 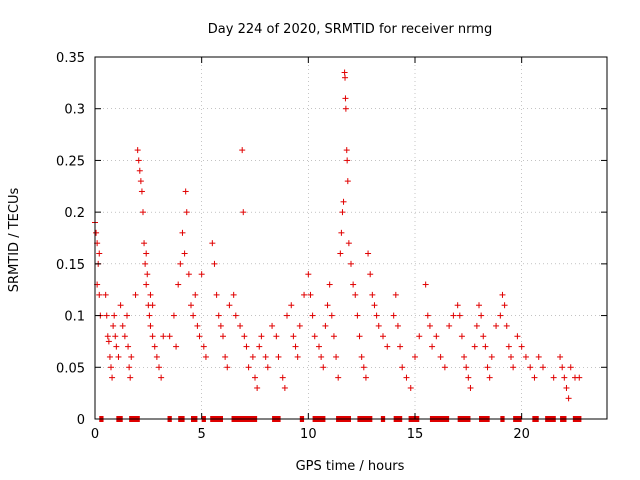 I want to click on y-tick-label: 0.05, so click(x=70, y=368).